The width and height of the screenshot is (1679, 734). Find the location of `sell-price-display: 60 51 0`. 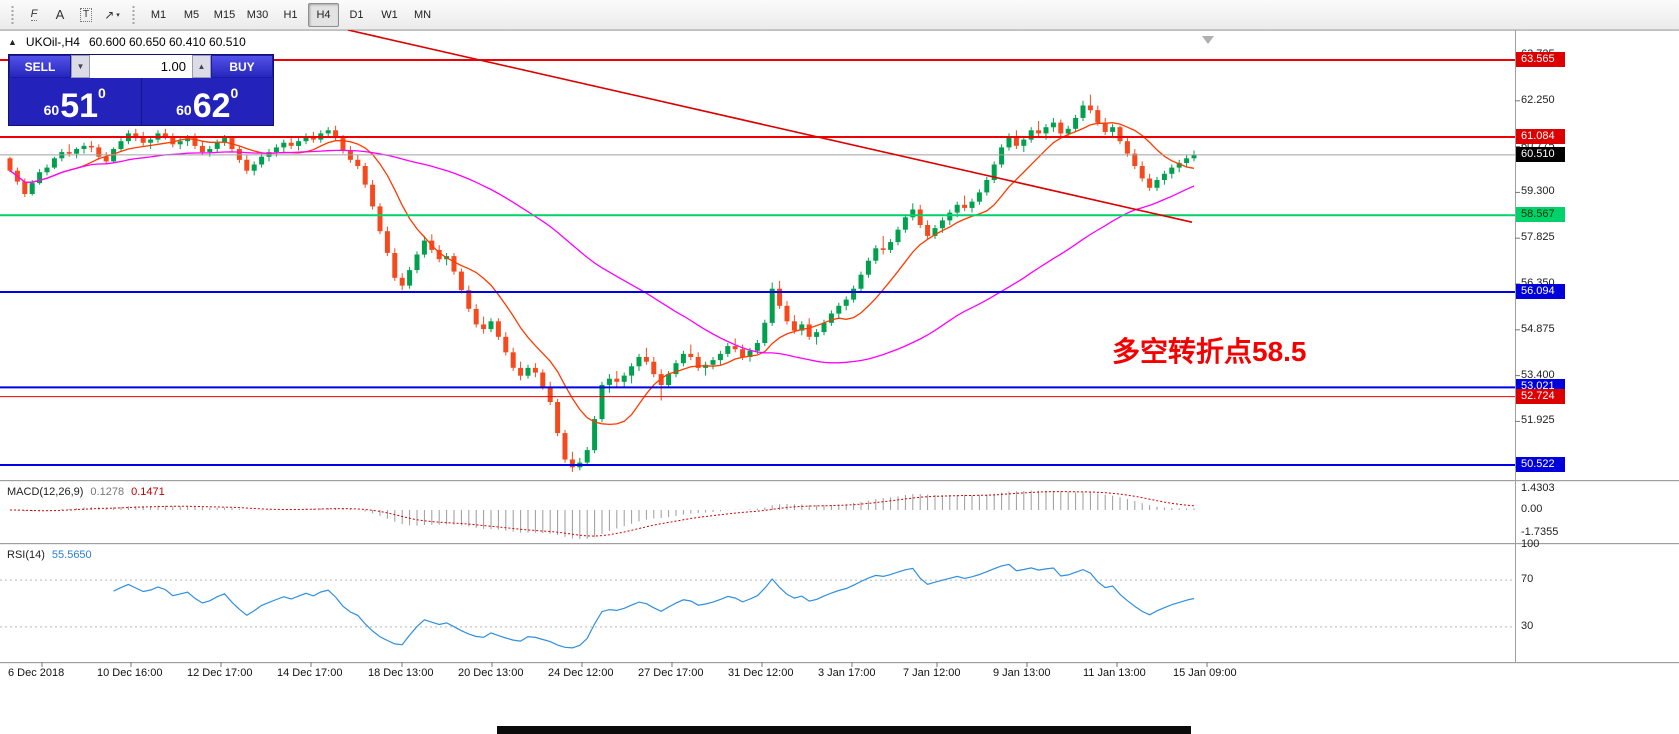

sell-price-display: 60 51 0 is located at coordinates (75, 101).